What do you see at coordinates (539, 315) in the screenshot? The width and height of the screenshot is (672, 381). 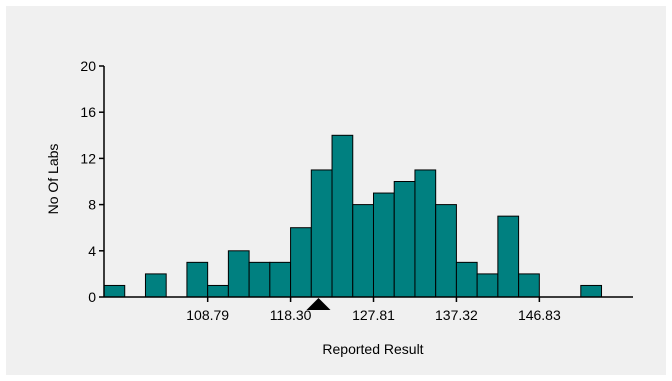 I see `x-tick-label: 146.83` at bounding box center [539, 315].